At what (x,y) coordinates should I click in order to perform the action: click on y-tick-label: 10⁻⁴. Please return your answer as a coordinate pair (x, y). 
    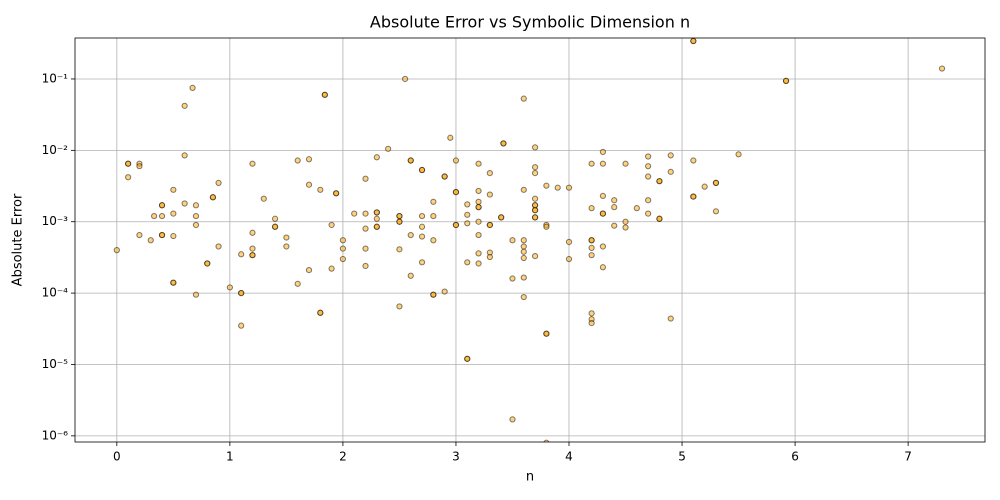
    Looking at the image, I should click on (55, 293).